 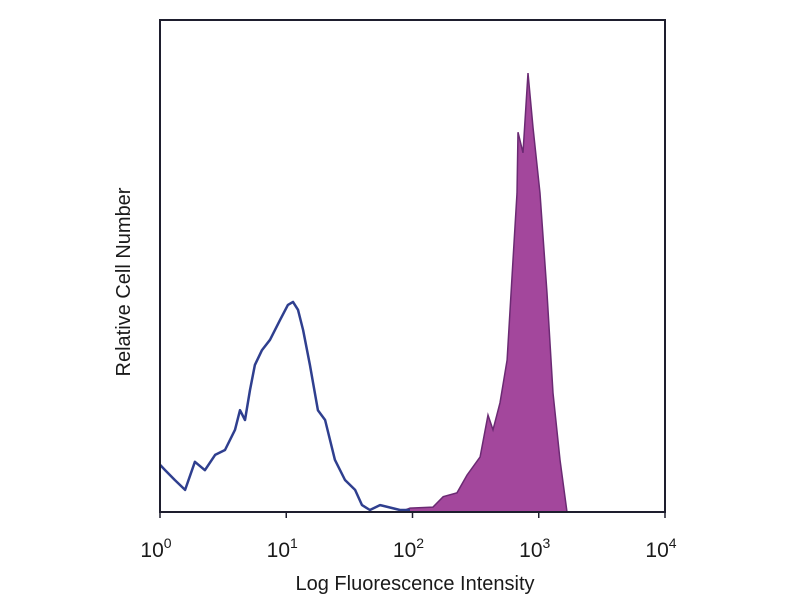 I want to click on x-tick-label: 10¹, so click(x=282, y=548).